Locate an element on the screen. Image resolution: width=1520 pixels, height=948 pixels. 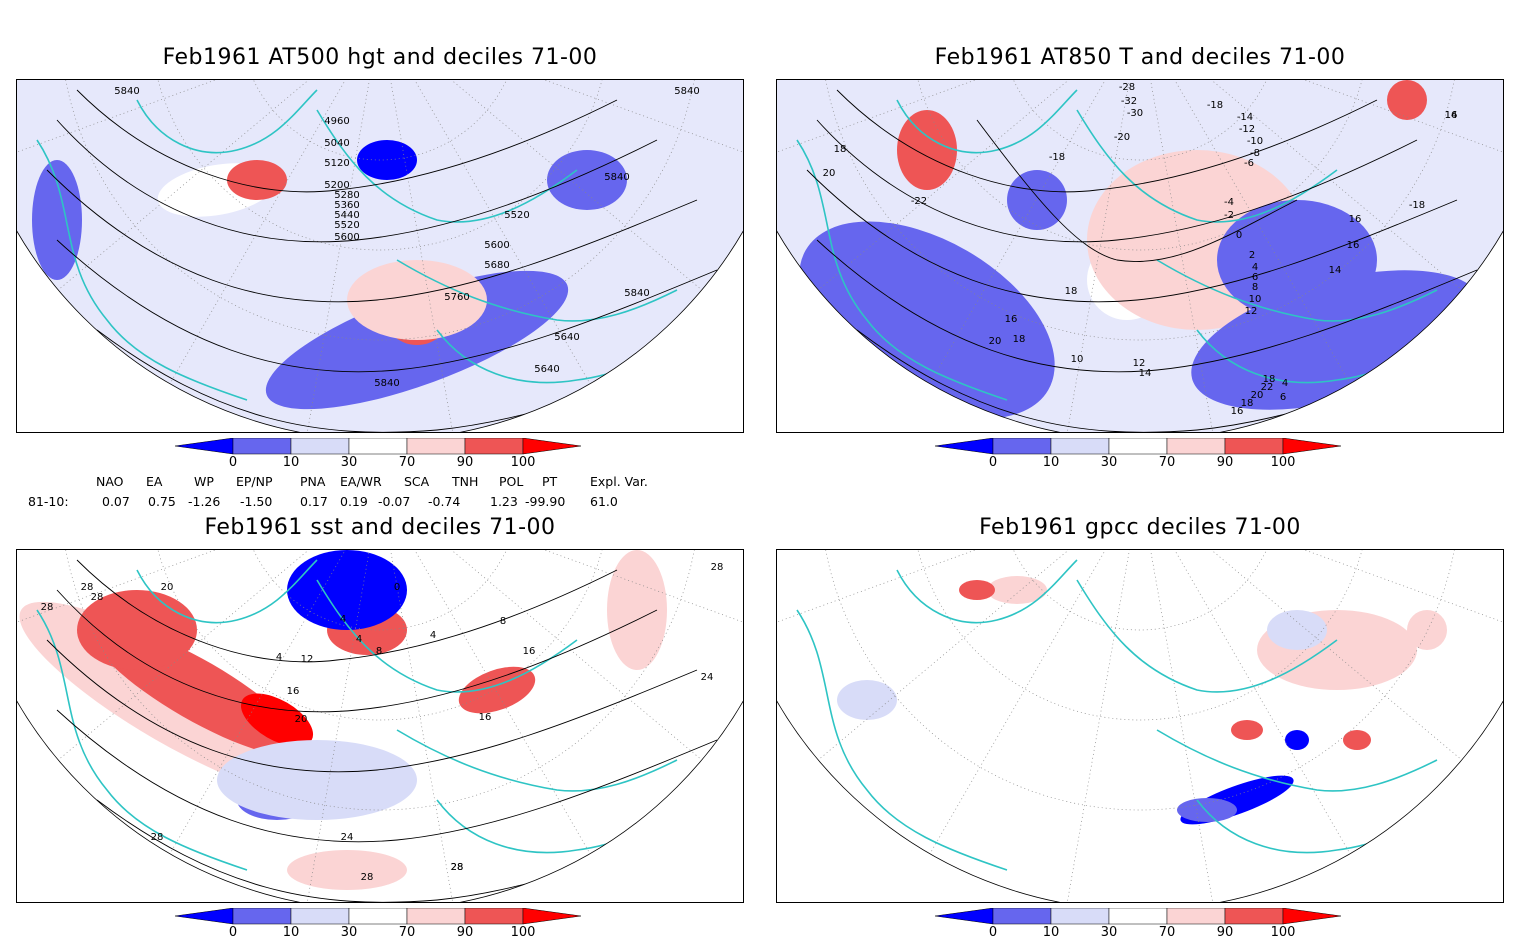
contour-label: 22 is located at coordinates (1267, 387).